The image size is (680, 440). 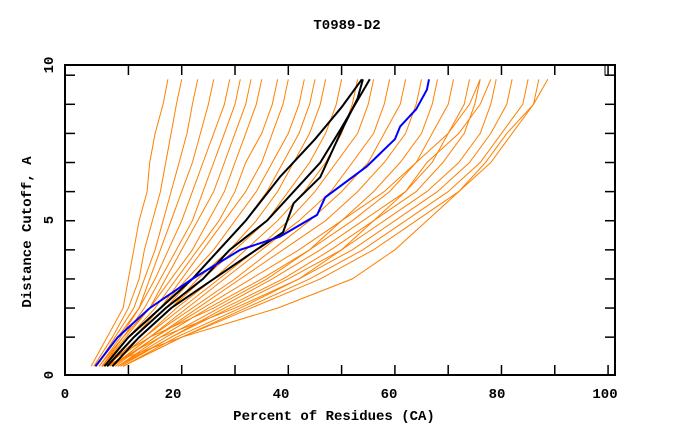 I want to click on x-tick-label: 80, so click(x=497, y=395).